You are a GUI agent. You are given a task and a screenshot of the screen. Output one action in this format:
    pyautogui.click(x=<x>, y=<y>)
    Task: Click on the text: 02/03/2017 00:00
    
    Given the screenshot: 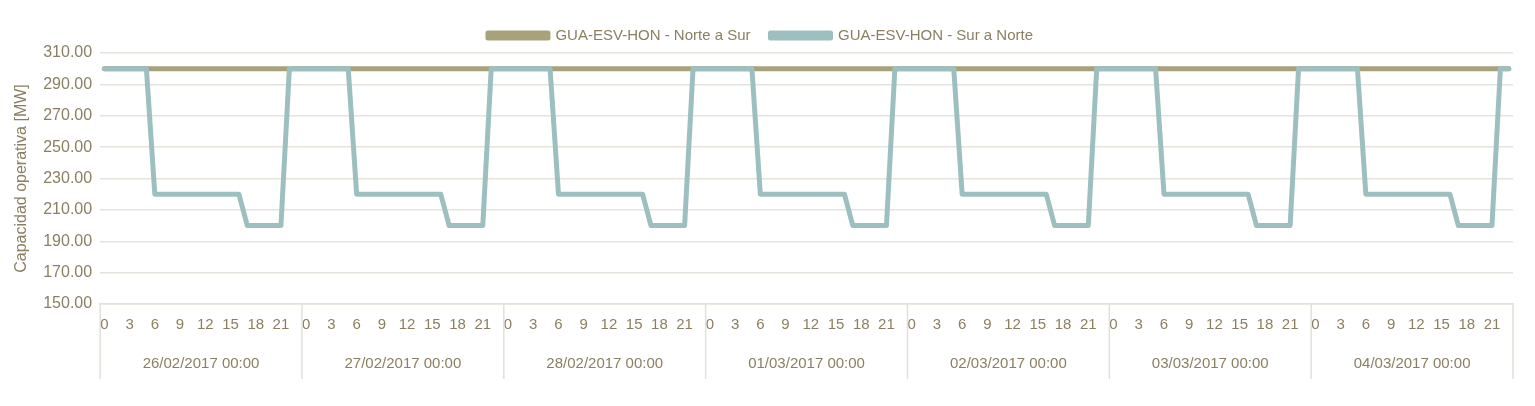 What is the action you would take?
    pyautogui.click(x=1008, y=363)
    